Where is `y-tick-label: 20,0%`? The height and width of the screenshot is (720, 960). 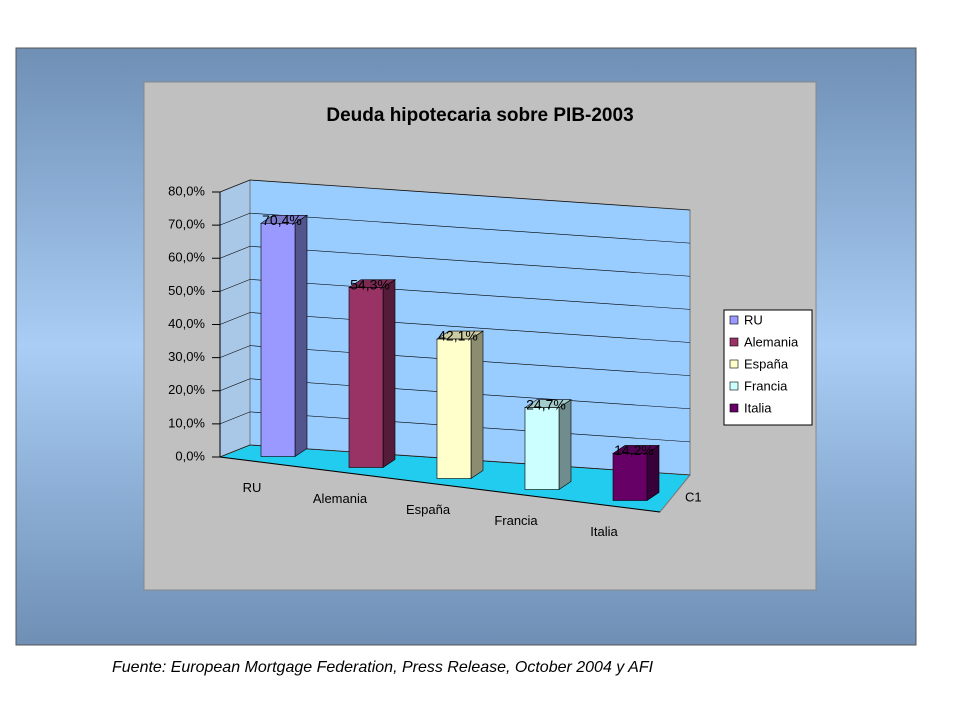
y-tick-label: 20,0% is located at coordinates (186, 389).